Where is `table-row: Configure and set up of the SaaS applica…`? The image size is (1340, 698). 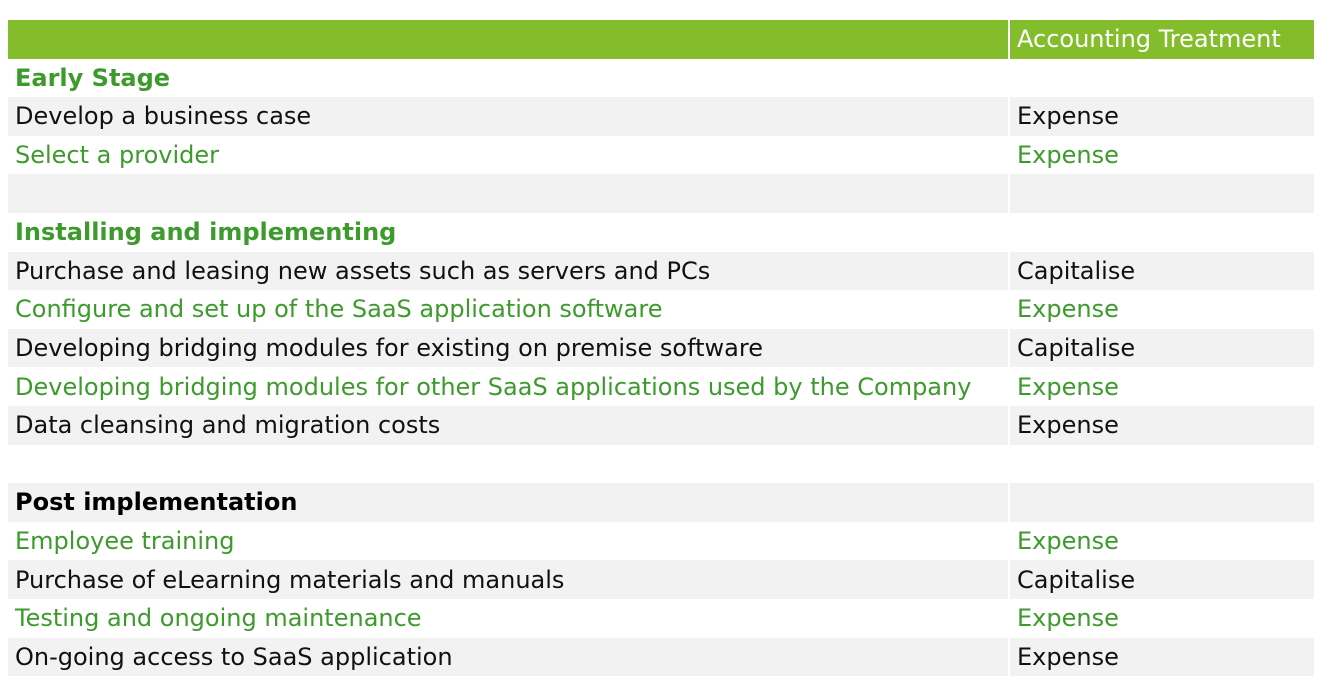 table-row: Configure and set up of the SaaS applica… is located at coordinates (661, 309).